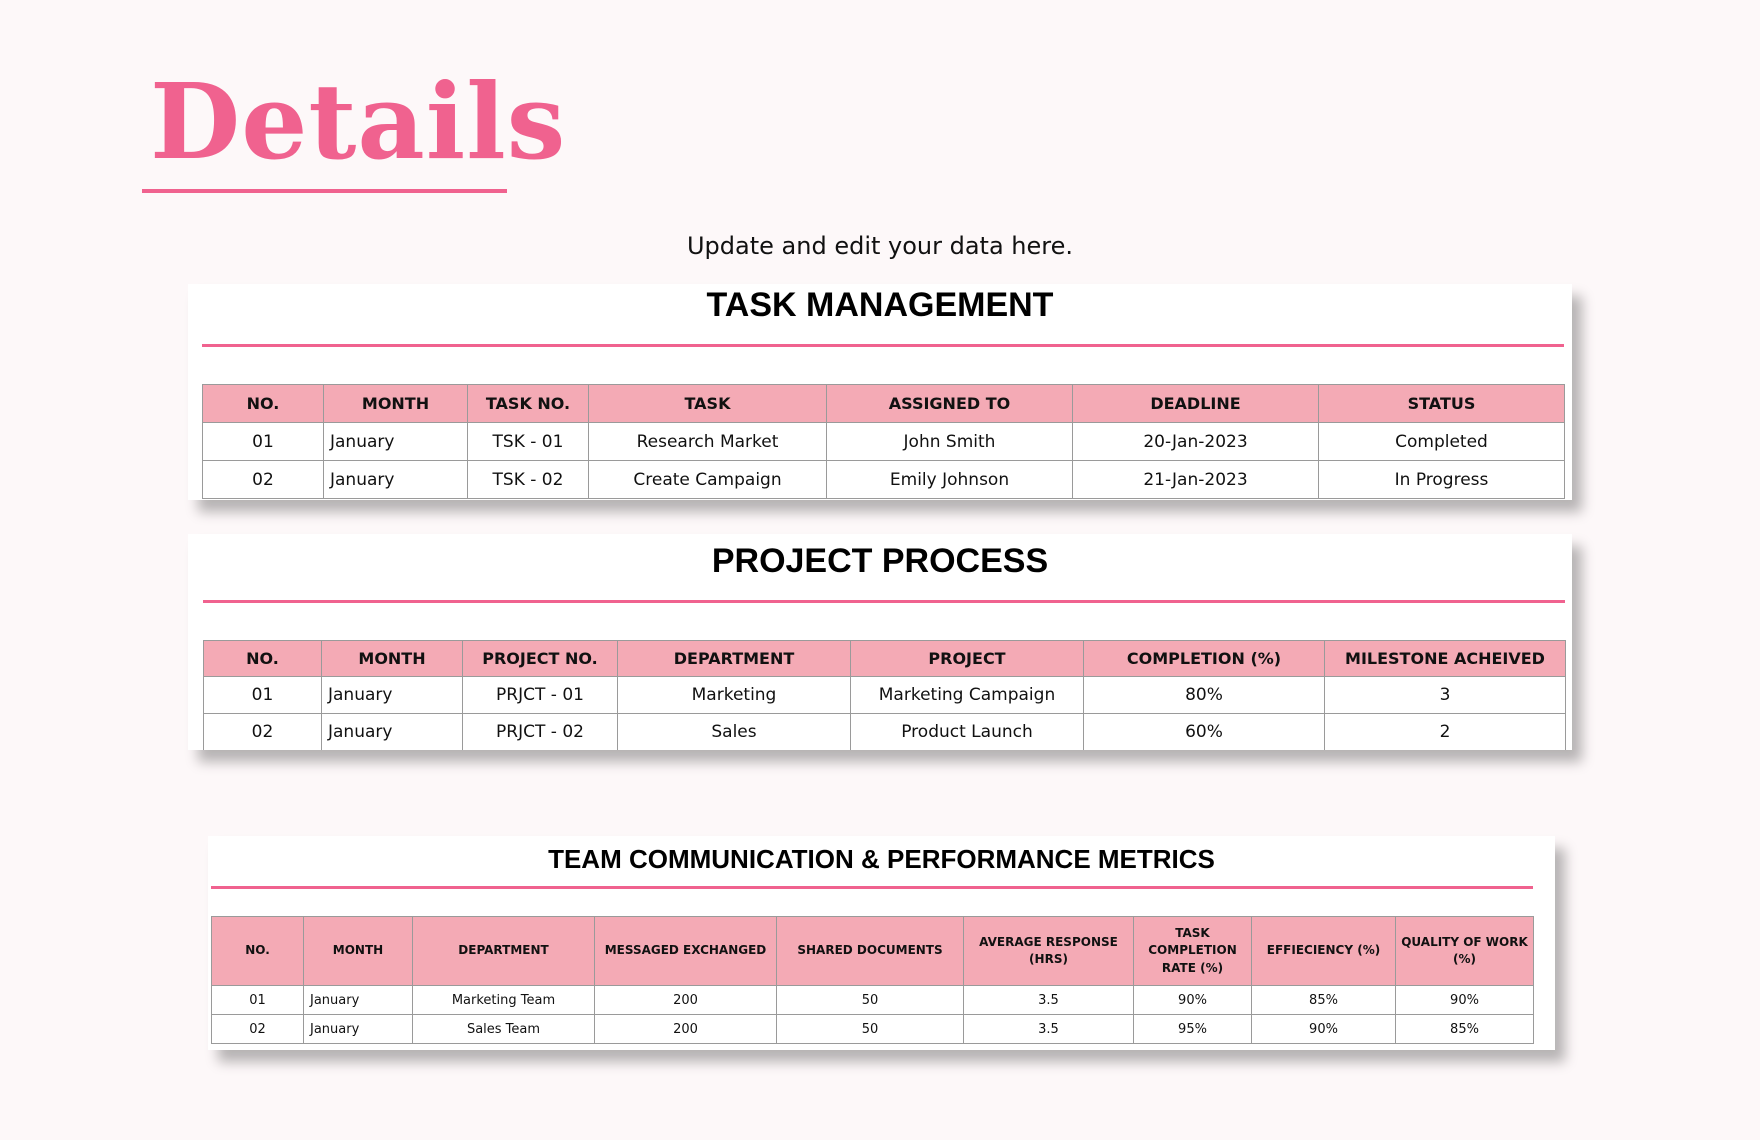 The image size is (1760, 1140). I want to click on table-cell: Completed, so click(1441, 441).